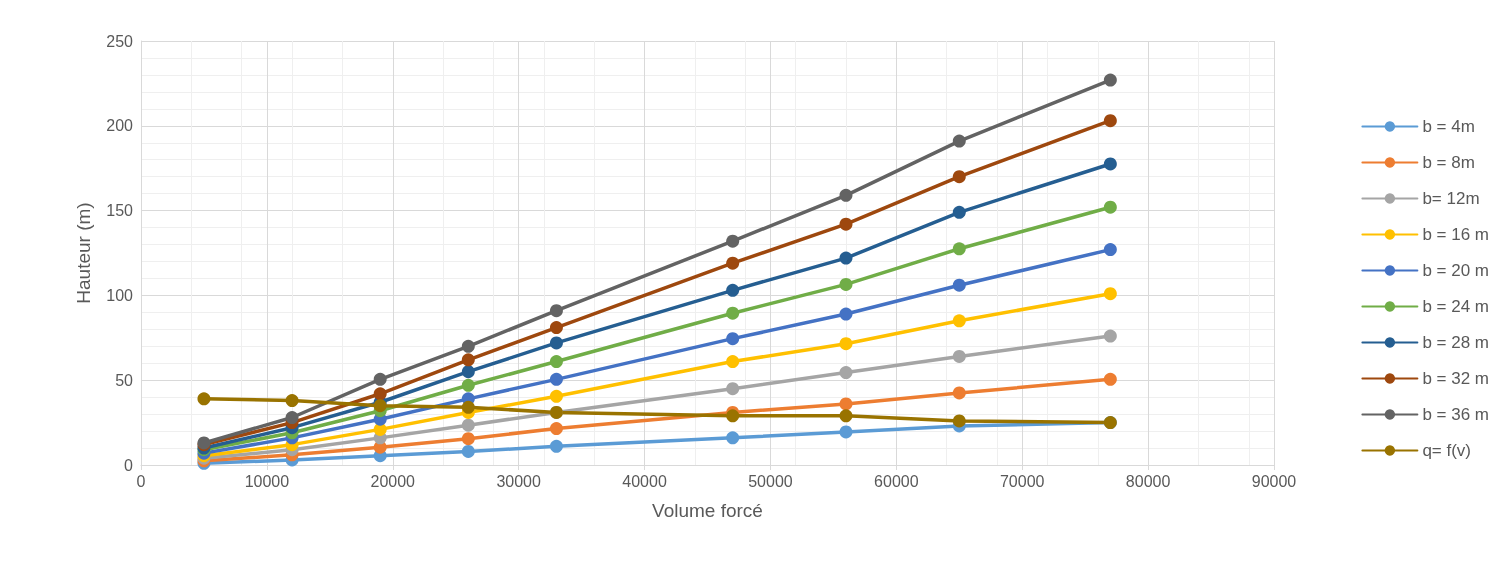 This screenshot has height=577, width=1504. Describe the element at coordinates (1274, 481) in the screenshot. I see `x-tick-label: 90000` at that location.